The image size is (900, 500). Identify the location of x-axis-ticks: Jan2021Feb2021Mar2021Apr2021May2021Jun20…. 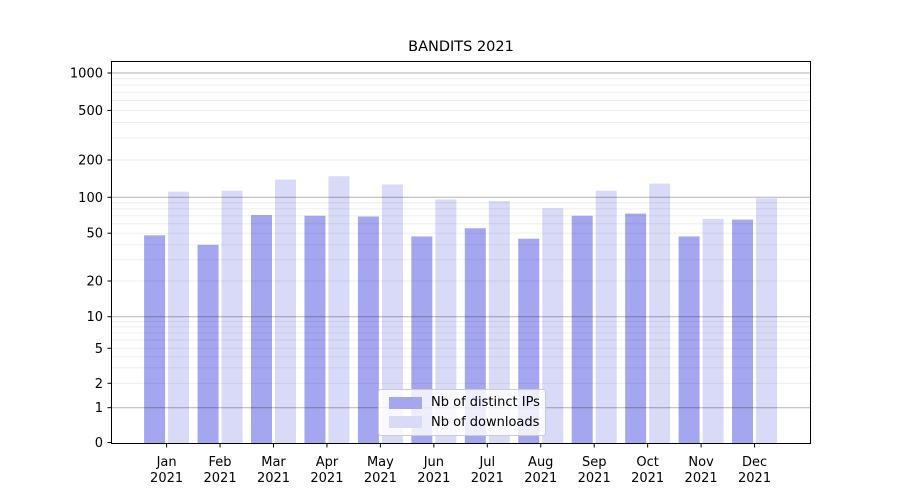
(460, 464).